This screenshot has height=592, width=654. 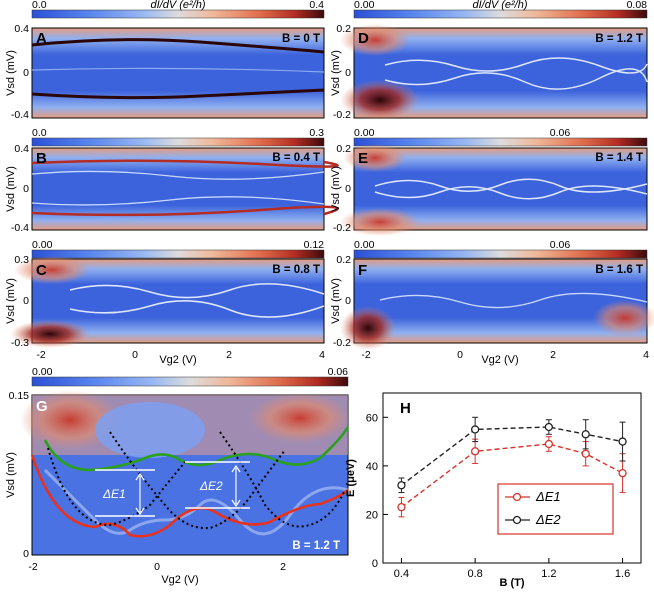 What do you see at coordinates (560, 245) in the screenshot?
I see `cbar-max-f: 0.06` at bounding box center [560, 245].